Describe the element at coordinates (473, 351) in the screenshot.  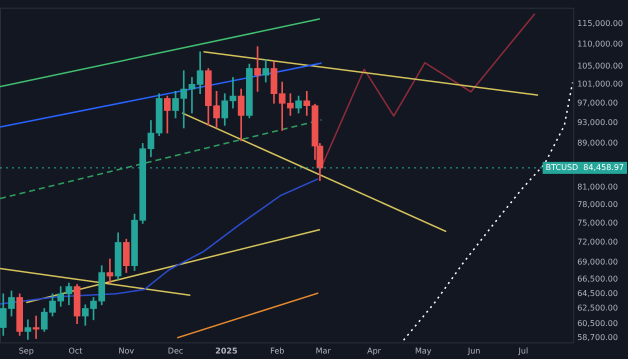
I see `x-tick-label: Jun` at that location.